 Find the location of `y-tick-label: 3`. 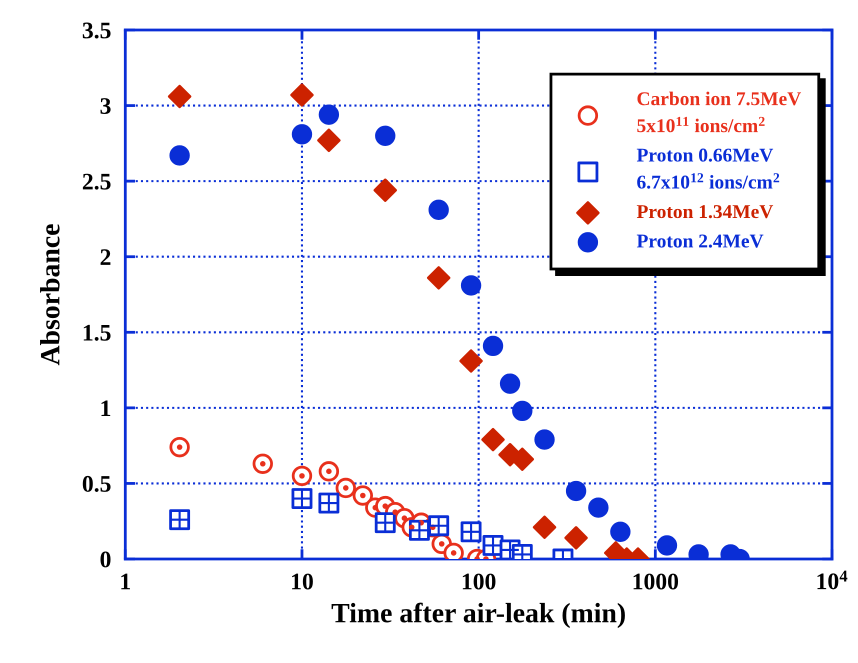

y-tick-label: 3 is located at coordinates (105, 106).